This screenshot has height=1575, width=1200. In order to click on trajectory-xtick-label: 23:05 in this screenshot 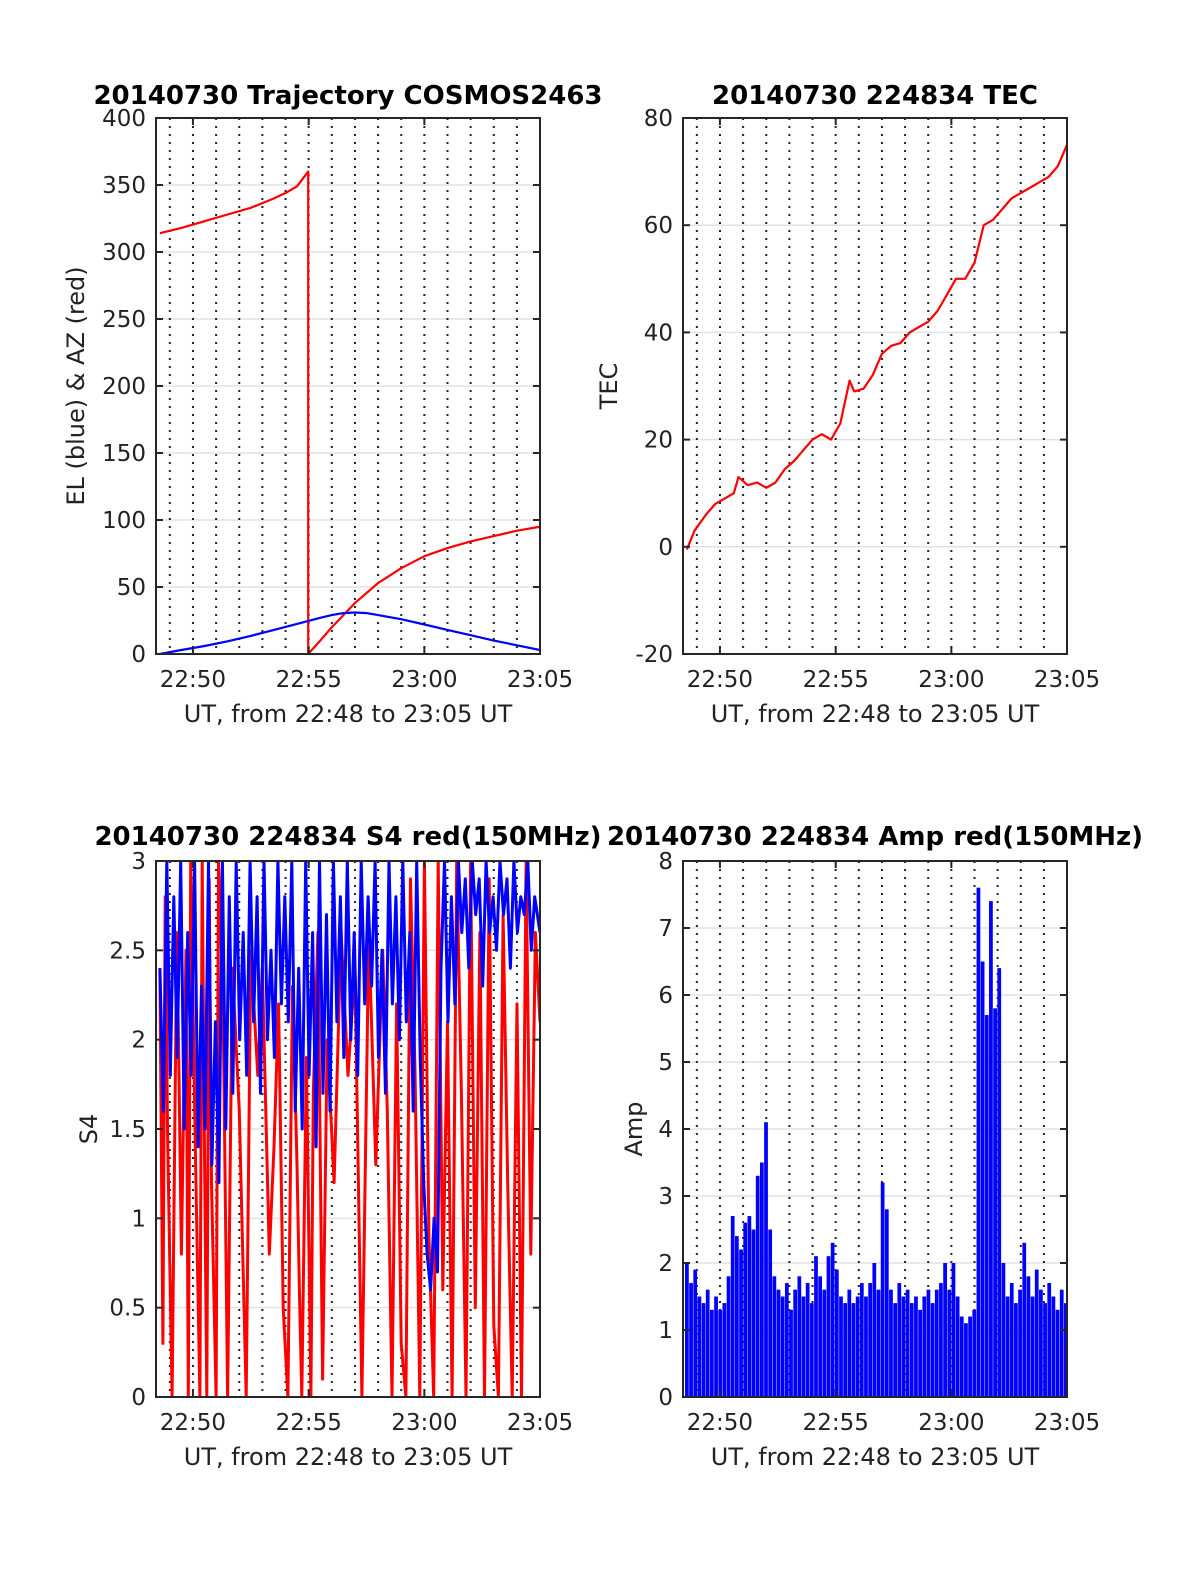, I will do `click(540, 680)`.